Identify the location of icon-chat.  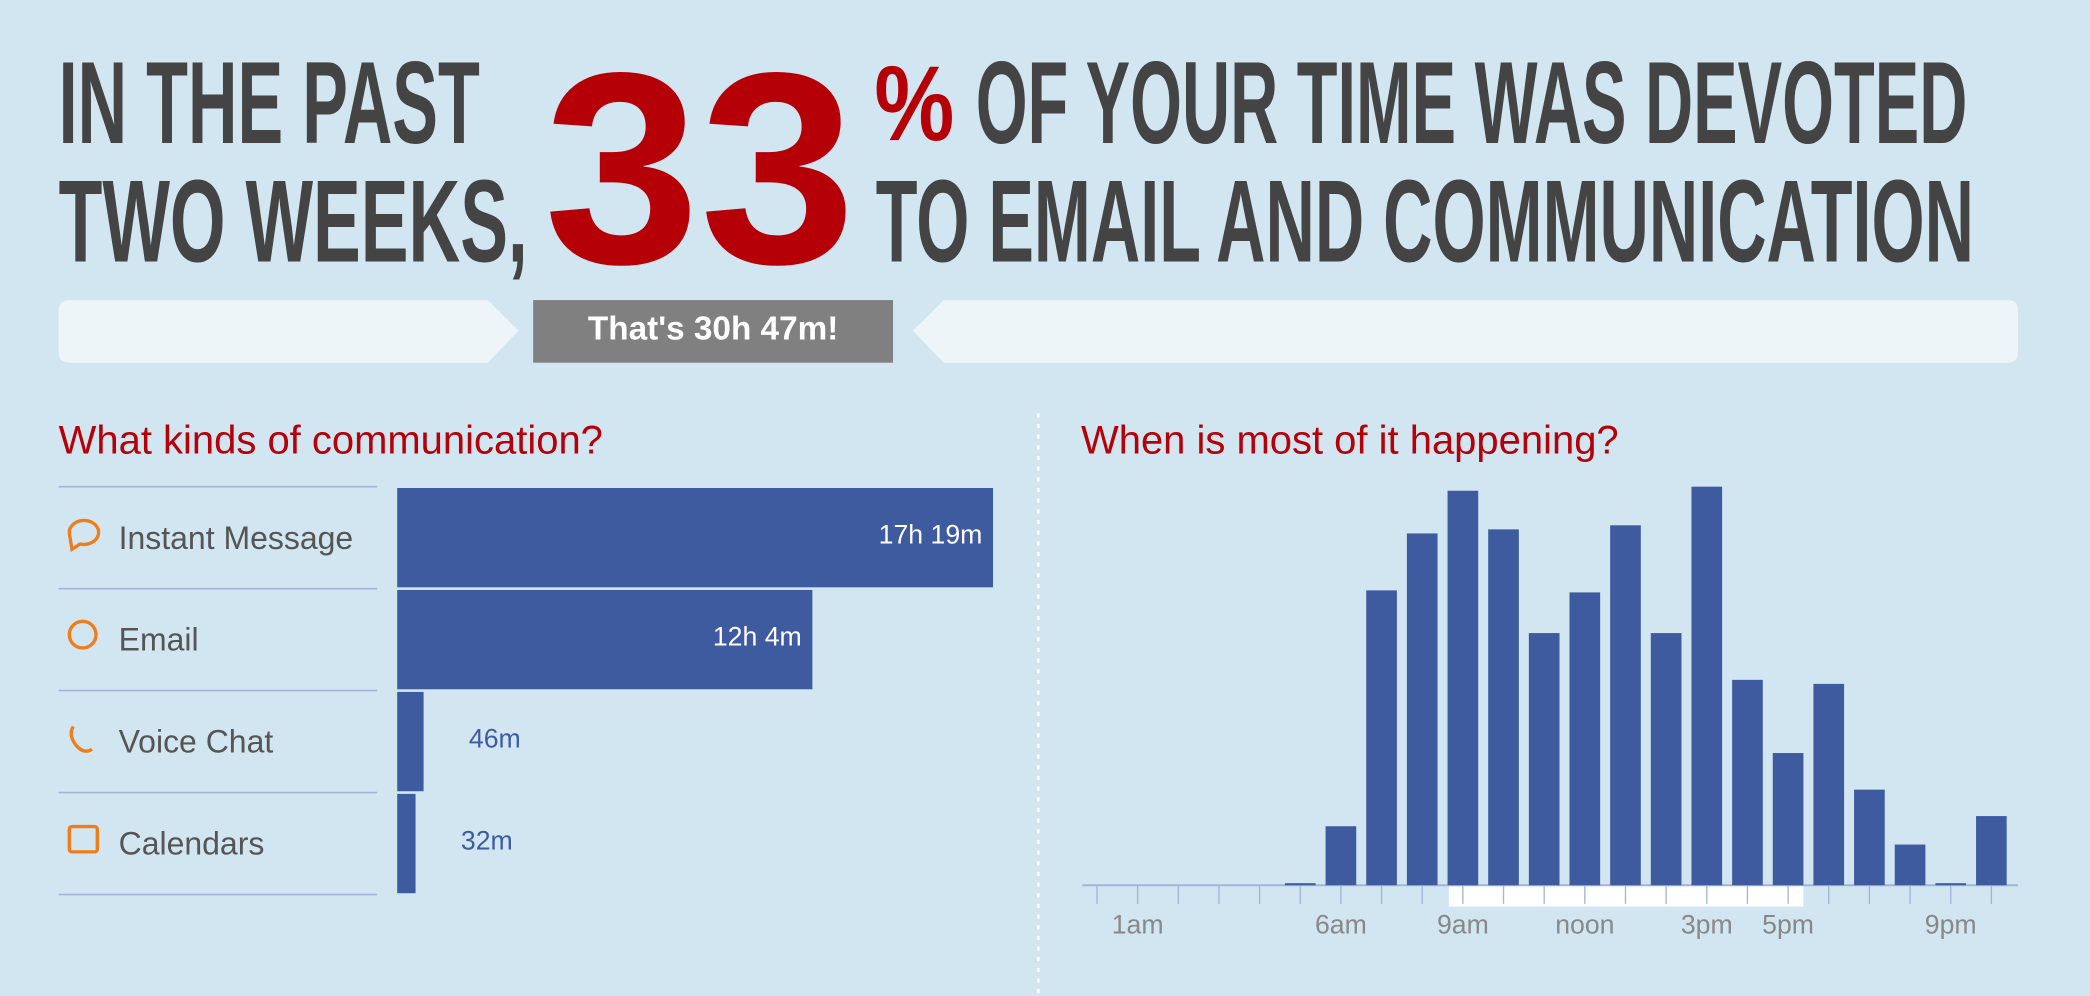
(84, 535).